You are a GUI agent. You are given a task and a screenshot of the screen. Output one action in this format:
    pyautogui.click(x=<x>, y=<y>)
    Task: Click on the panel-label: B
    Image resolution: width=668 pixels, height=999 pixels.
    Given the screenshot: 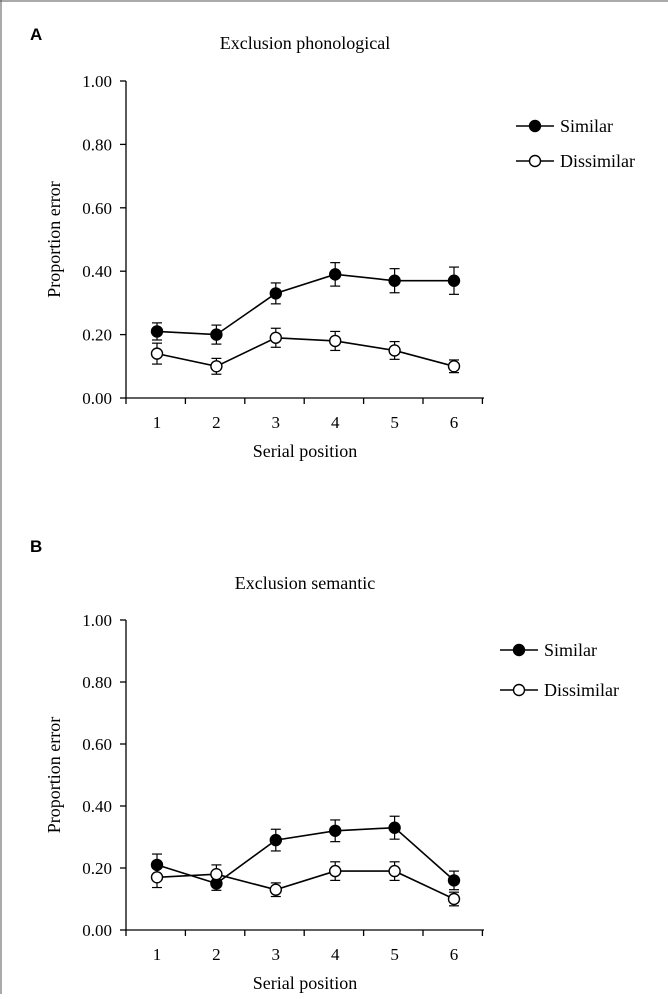 What is the action you would take?
    pyautogui.click(x=36, y=546)
    